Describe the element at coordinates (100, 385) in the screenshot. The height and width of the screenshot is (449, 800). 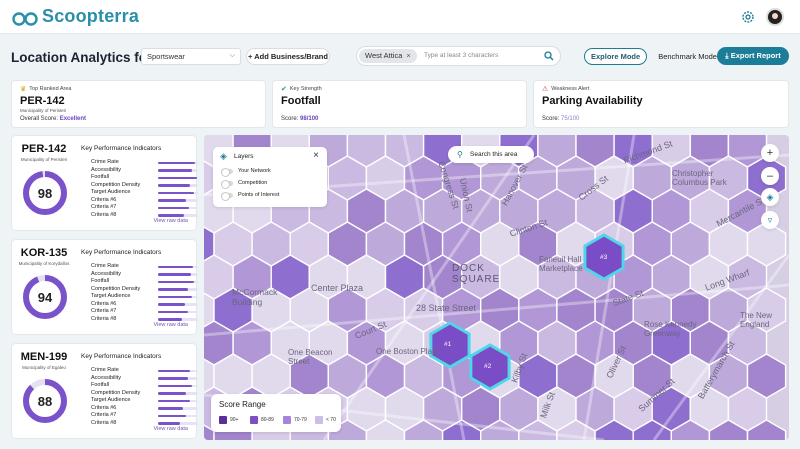
I see `kpi-name: Footfall` at that location.